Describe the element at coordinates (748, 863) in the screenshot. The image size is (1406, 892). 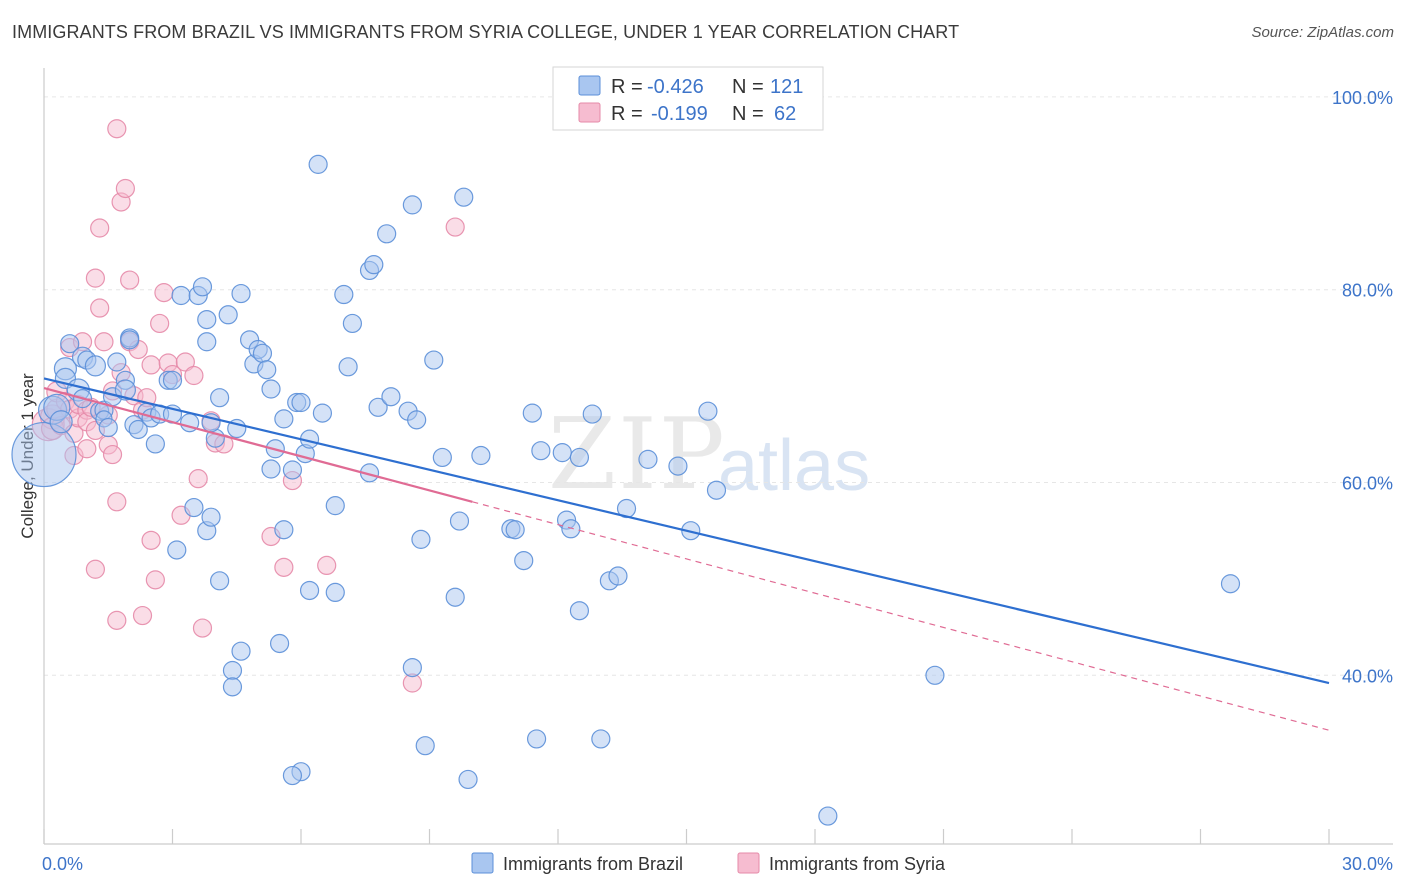
I see `bottom-legend-swatch-syria` at that location.